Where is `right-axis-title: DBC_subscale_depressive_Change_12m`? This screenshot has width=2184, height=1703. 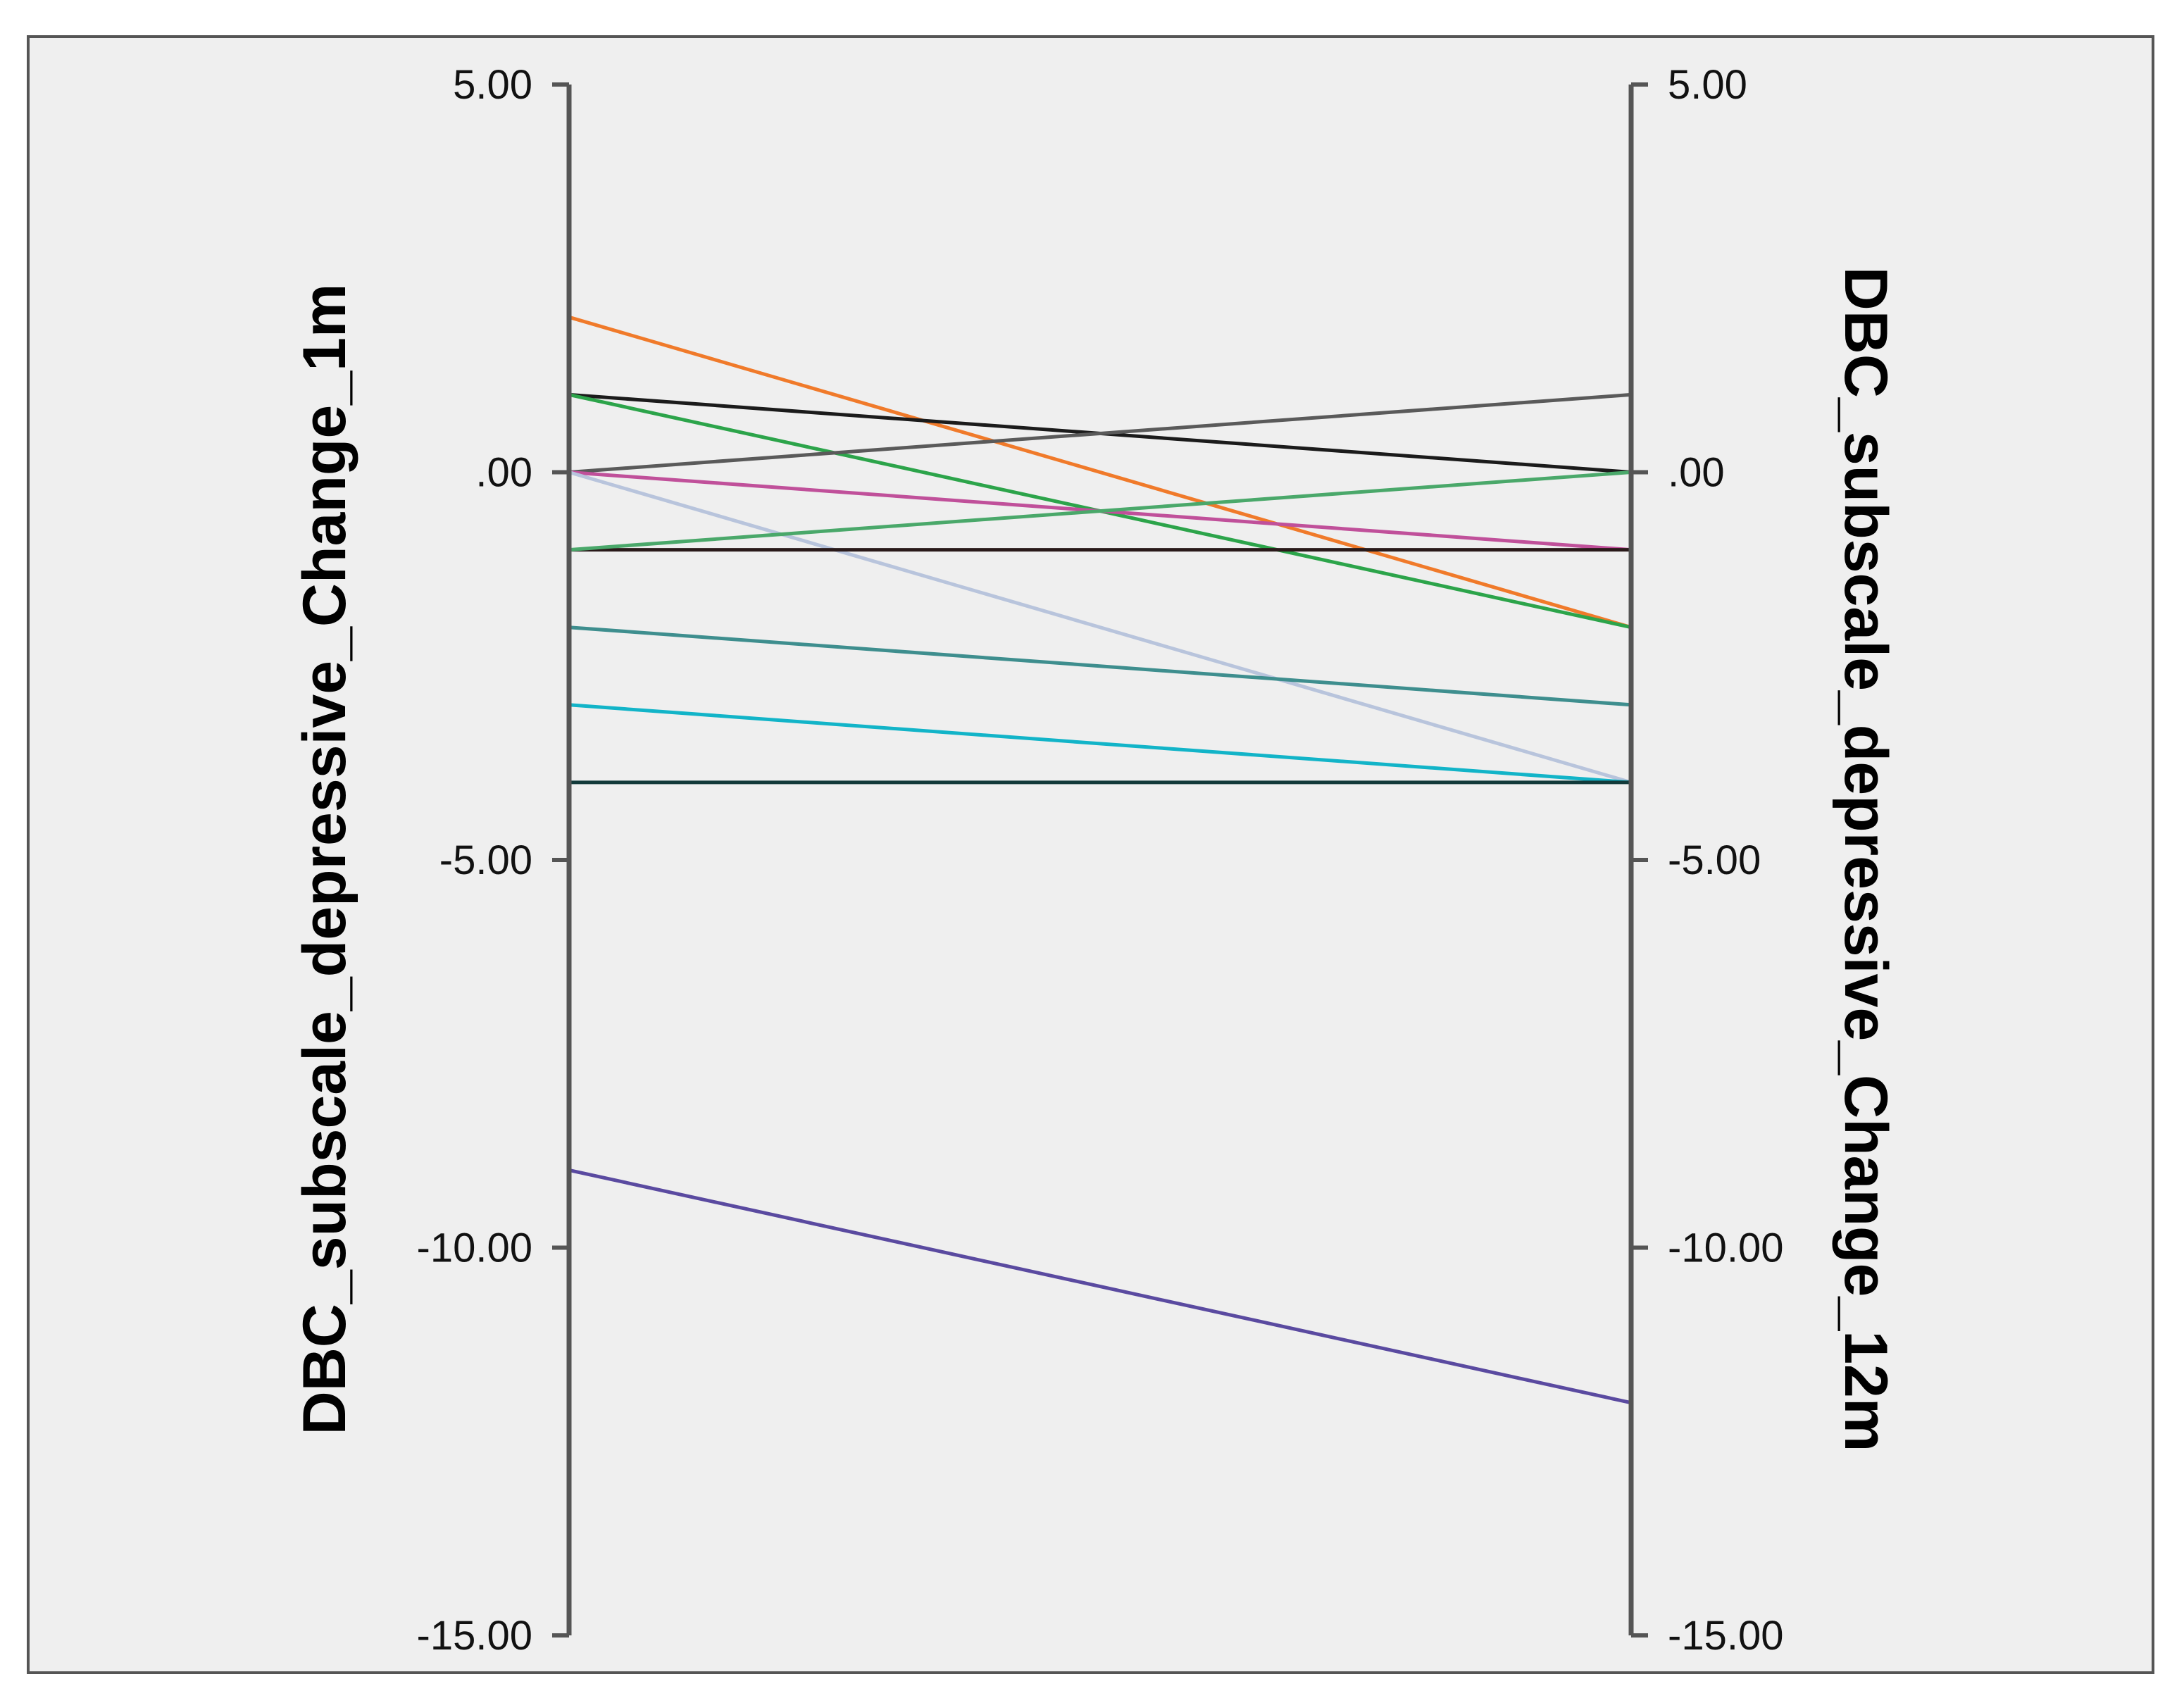 right-axis-title: DBC_subscale_depressive_Change_12m is located at coordinates (1865, 859).